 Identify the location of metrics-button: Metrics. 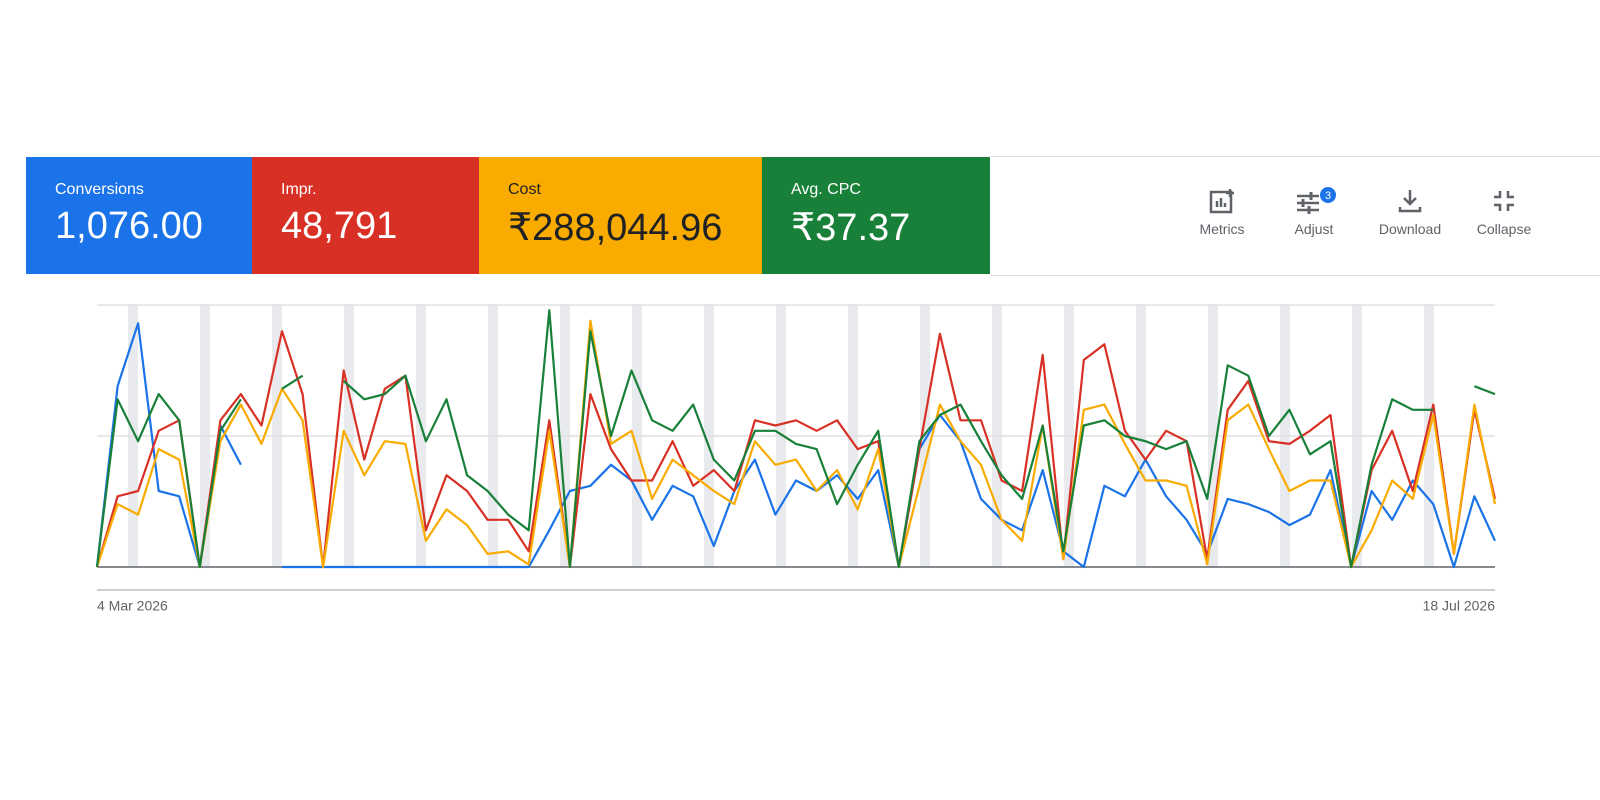
(1222, 212).